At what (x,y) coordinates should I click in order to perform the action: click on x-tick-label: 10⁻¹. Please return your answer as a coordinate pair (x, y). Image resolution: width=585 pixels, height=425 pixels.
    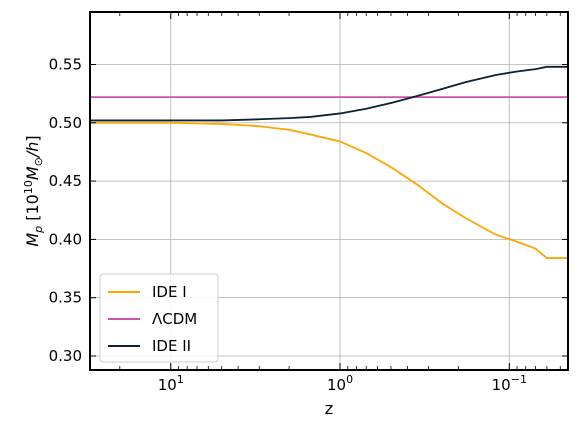
    Looking at the image, I should click on (509, 383).